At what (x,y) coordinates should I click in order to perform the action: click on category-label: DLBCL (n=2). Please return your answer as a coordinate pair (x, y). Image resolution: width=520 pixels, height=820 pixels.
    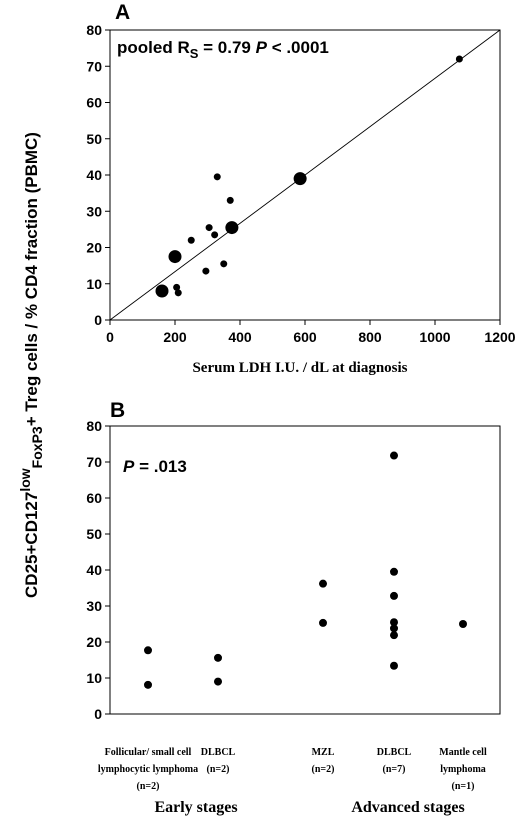
    Looking at the image, I should click on (218, 761).